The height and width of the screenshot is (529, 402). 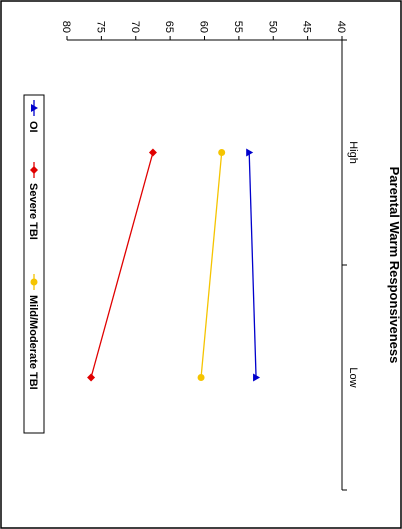 I want to click on series-line-mild-moderate-tbi, so click(x=211, y=265).